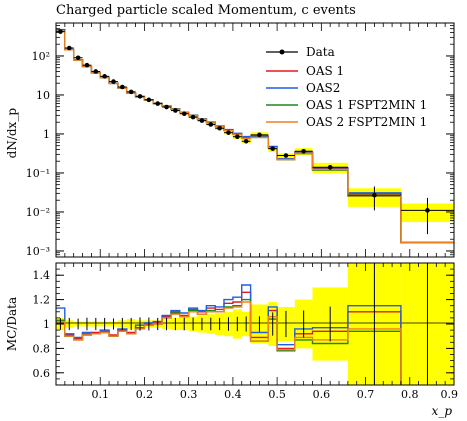  What do you see at coordinates (233, 394) in the screenshot?
I see `x-tick-label: 0.4` at bounding box center [233, 394].